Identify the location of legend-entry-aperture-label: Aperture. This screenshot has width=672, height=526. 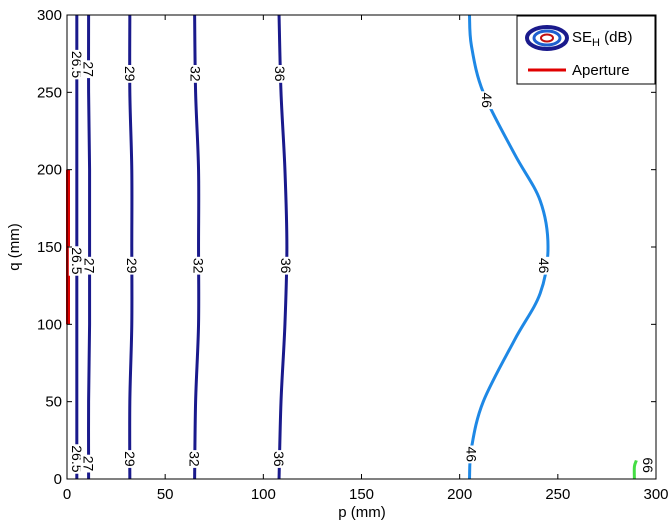
(601, 70).